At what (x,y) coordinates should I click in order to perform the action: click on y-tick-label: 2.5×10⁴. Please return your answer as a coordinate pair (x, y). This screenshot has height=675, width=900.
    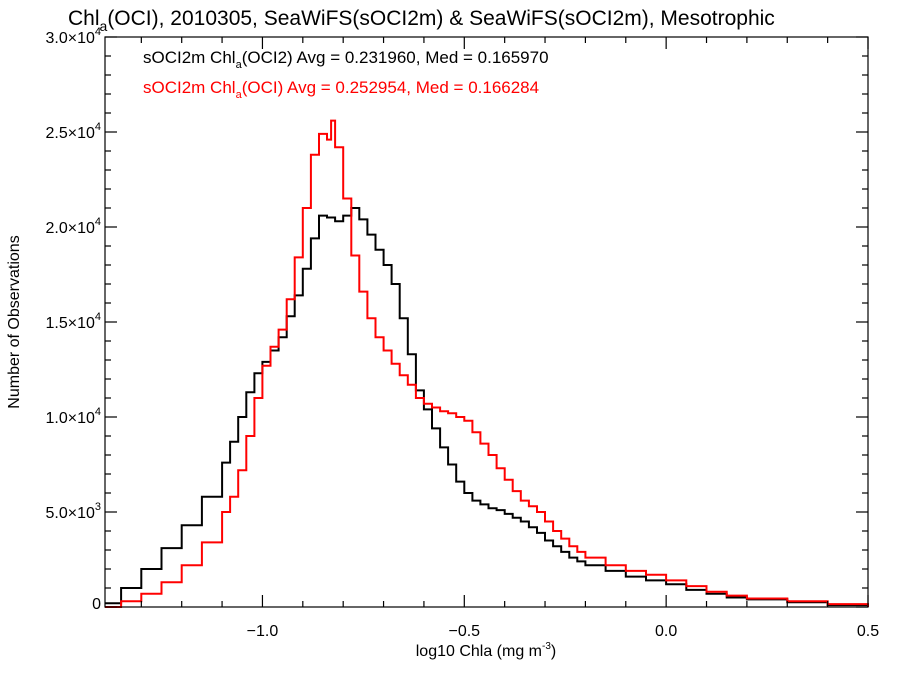
    Looking at the image, I should click on (73, 131).